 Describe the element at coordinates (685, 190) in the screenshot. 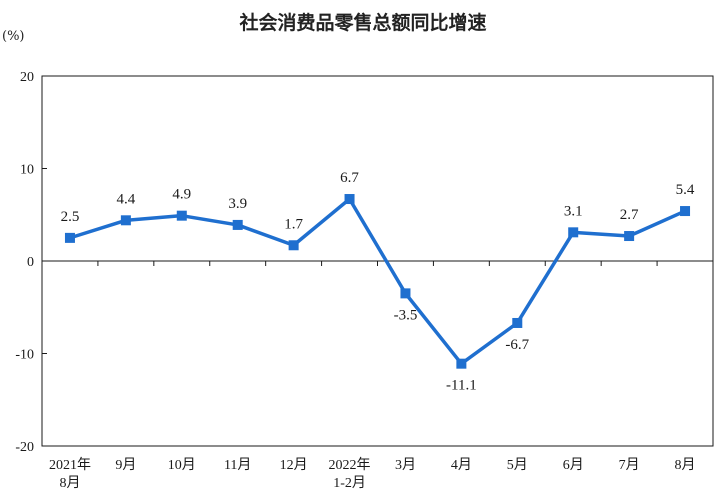

I see `data-label: 5.4` at that location.